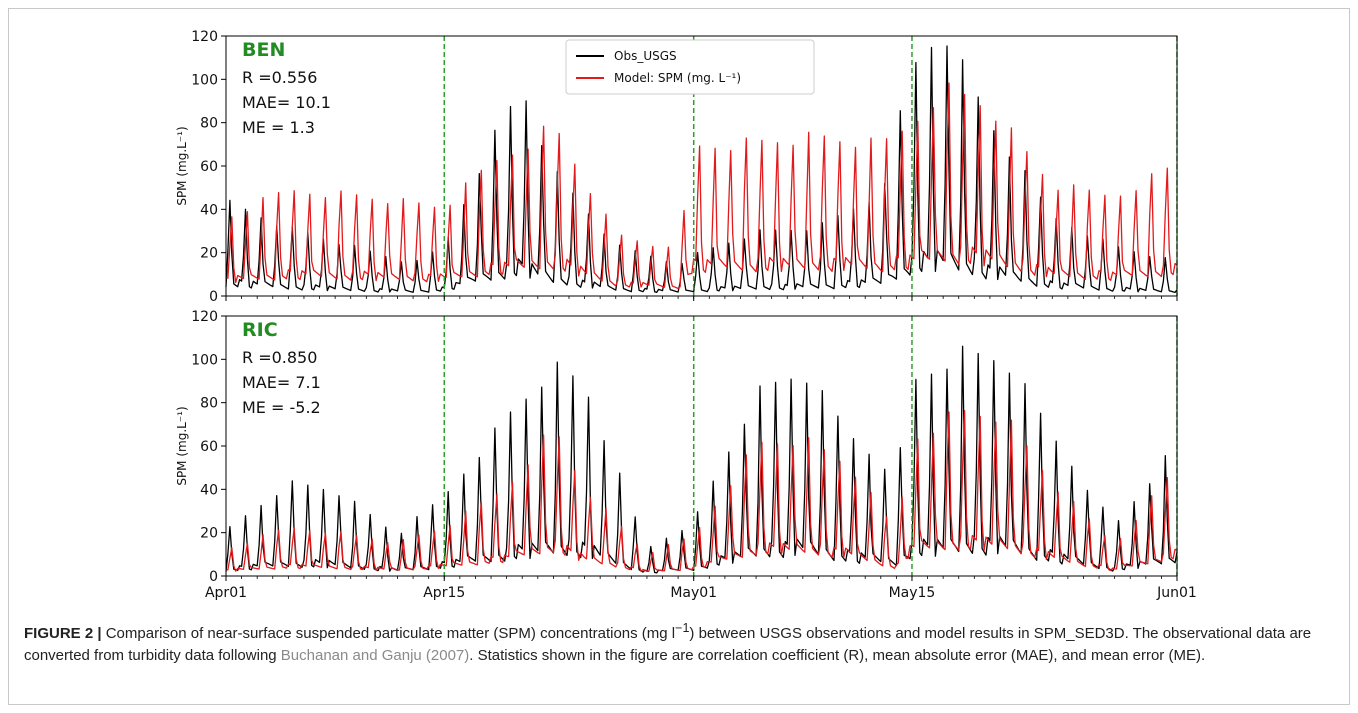 The image size is (1358, 713). I want to click on x-tick-label: May01, so click(693, 593).